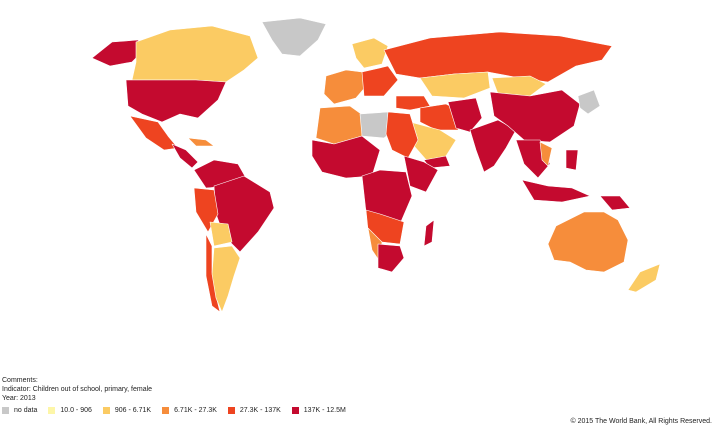  I want to click on legend-label: 6.71K - 27.3K, so click(195, 410).